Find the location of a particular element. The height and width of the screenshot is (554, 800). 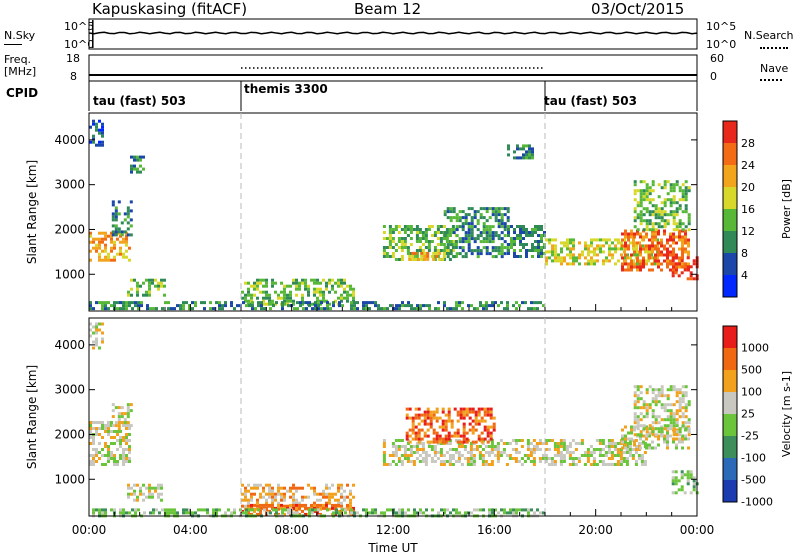

y-axis-label: Slant Range [km] is located at coordinates (32, 417).